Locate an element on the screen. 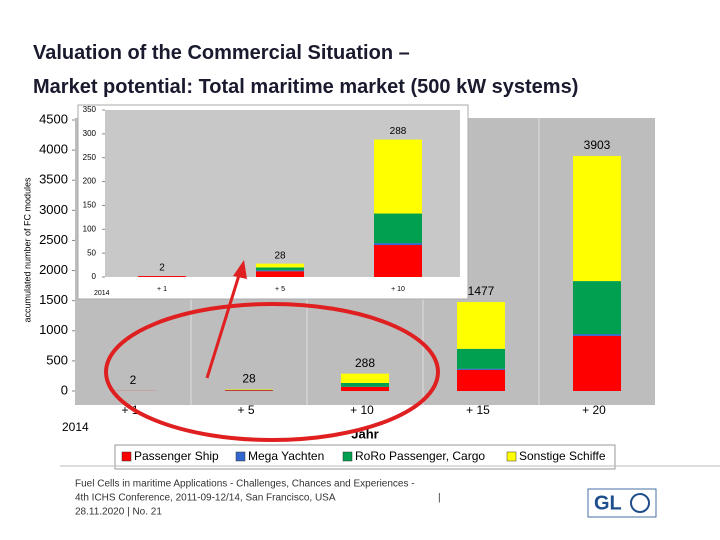 This screenshot has width=720, height=540. legend-box is located at coordinates (365, 457).